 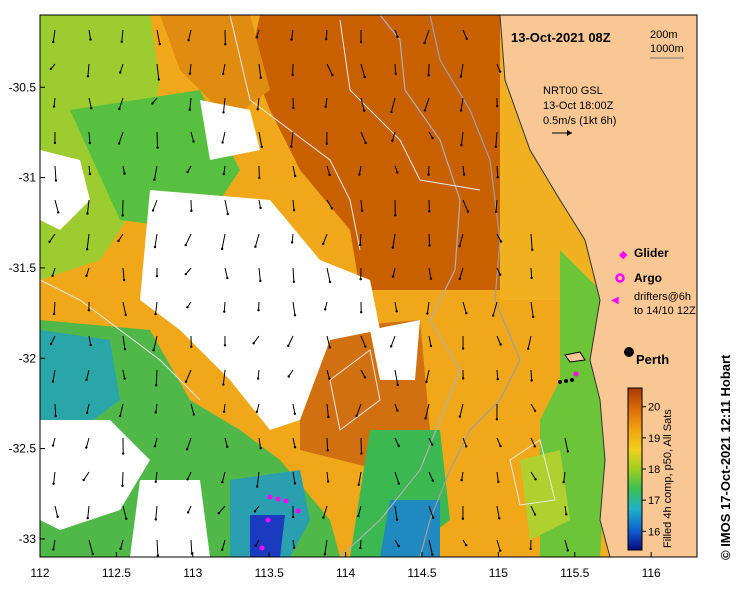 What do you see at coordinates (562, 133) in the screenshot?
I see `scale-arrow` at bounding box center [562, 133].